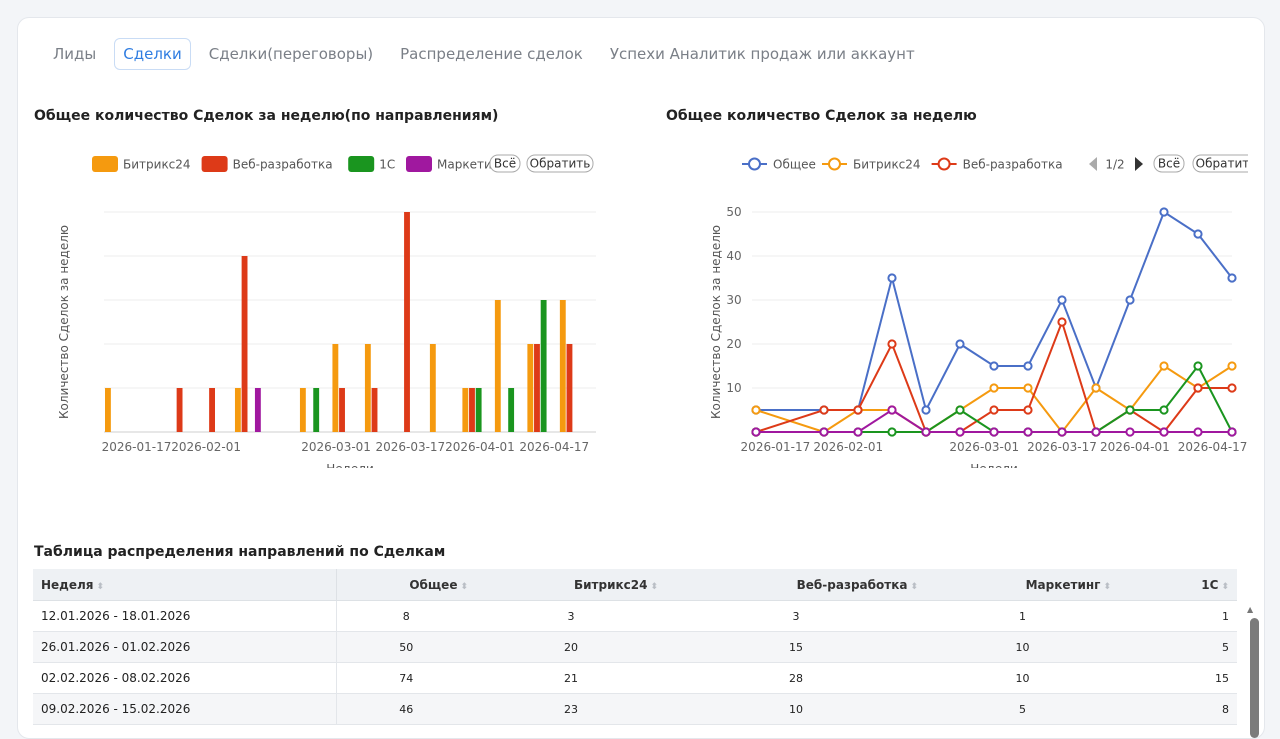 The image size is (1280, 739). What do you see at coordinates (371, 164) in the screenshot?
I see `legend-item-2: 1С` at bounding box center [371, 164].